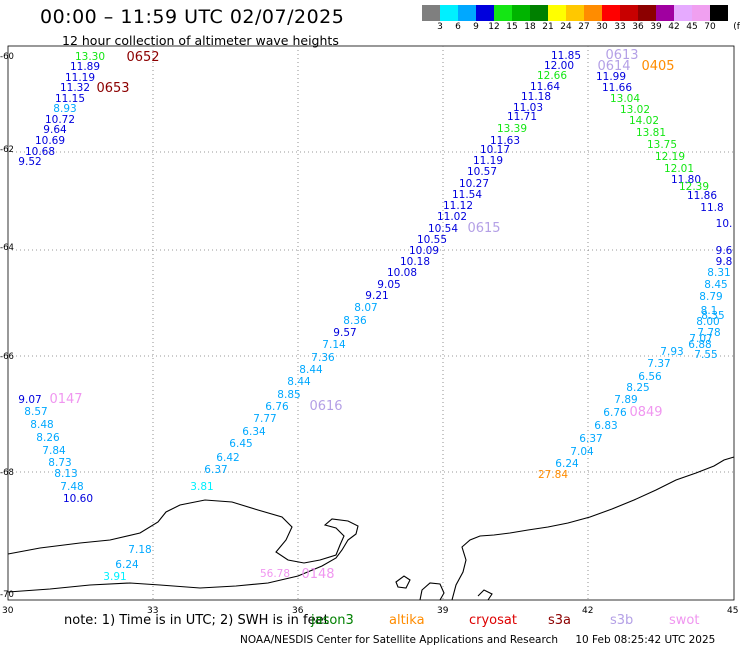 This screenshot has height=650, width=740. I want to click on wave-height-value: 11.66, so click(617, 88).